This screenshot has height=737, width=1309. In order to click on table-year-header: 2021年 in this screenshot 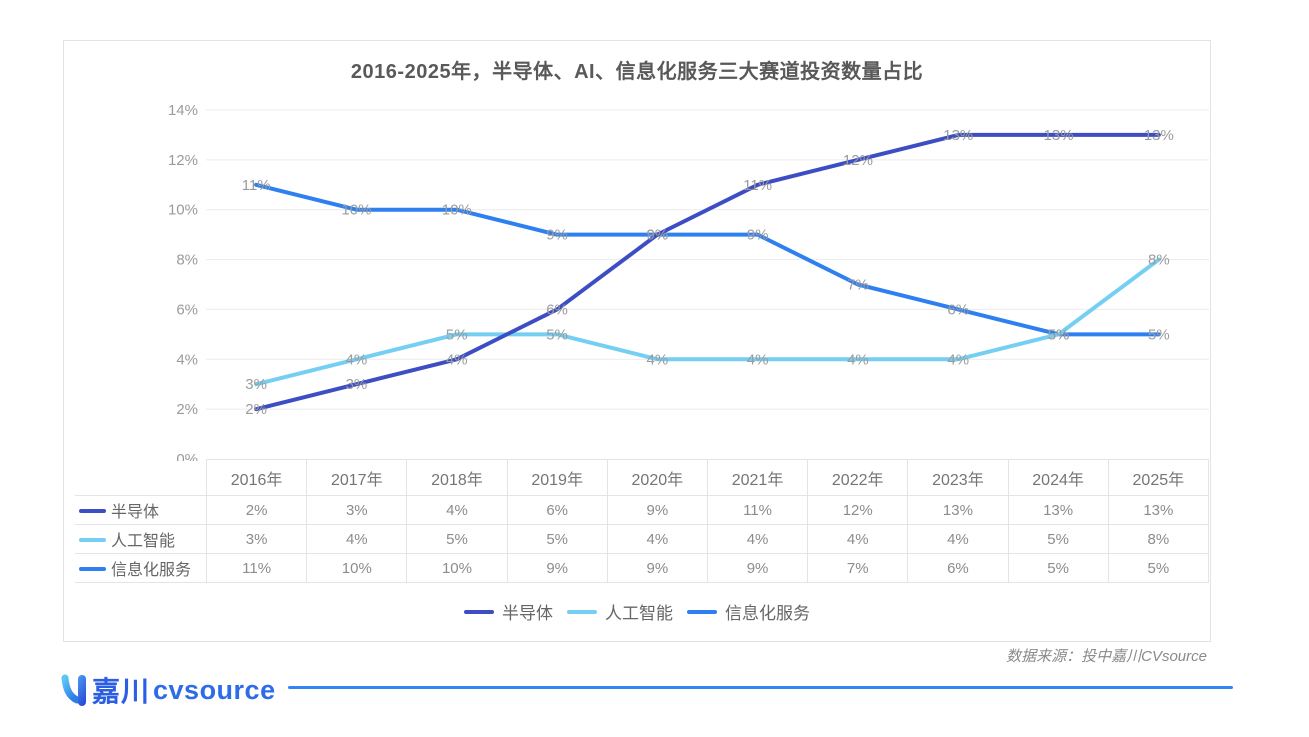, I will do `click(757, 477)`.